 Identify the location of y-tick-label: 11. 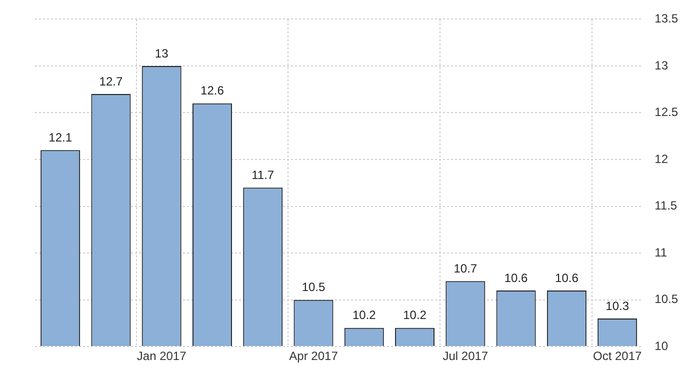
(661, 252).